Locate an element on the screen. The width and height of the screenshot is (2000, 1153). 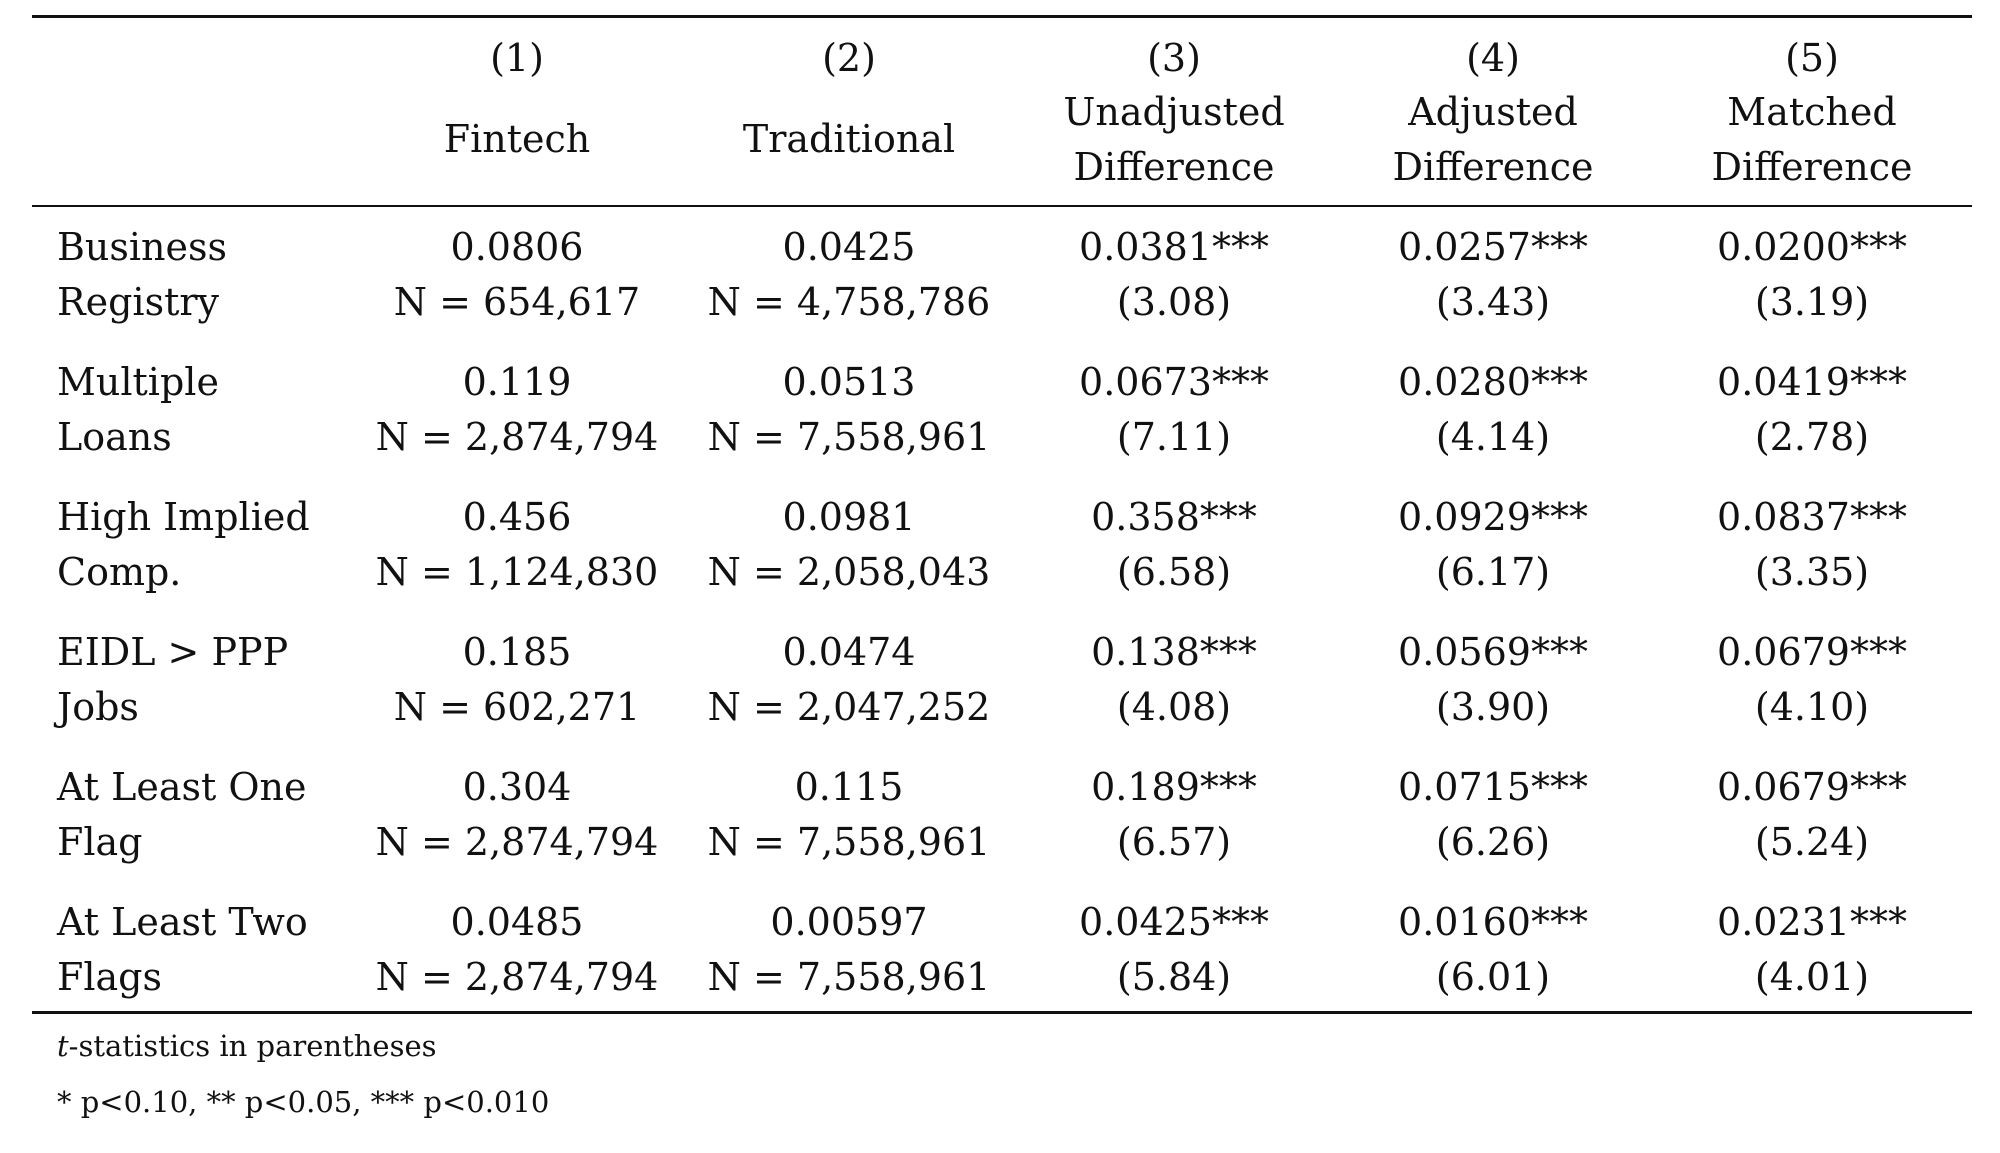
cell-value: 0.0806 is located at coordinates (517, 247).